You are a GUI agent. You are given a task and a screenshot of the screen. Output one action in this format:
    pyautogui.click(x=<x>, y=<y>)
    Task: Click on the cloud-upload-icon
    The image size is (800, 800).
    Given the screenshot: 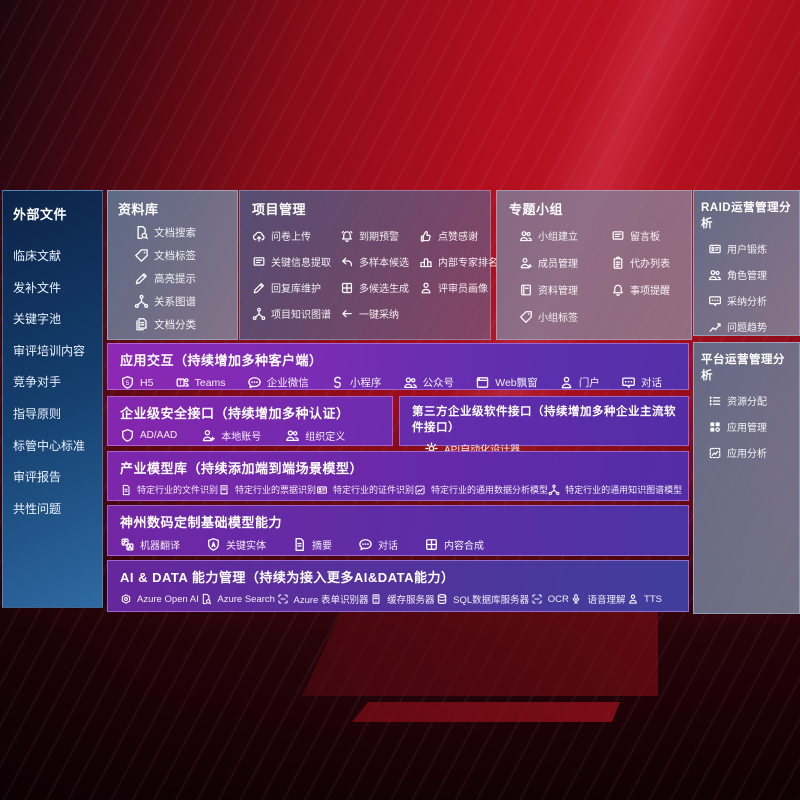 What is the action you would take?
    pyautogui.click(x=259, y=236)
    